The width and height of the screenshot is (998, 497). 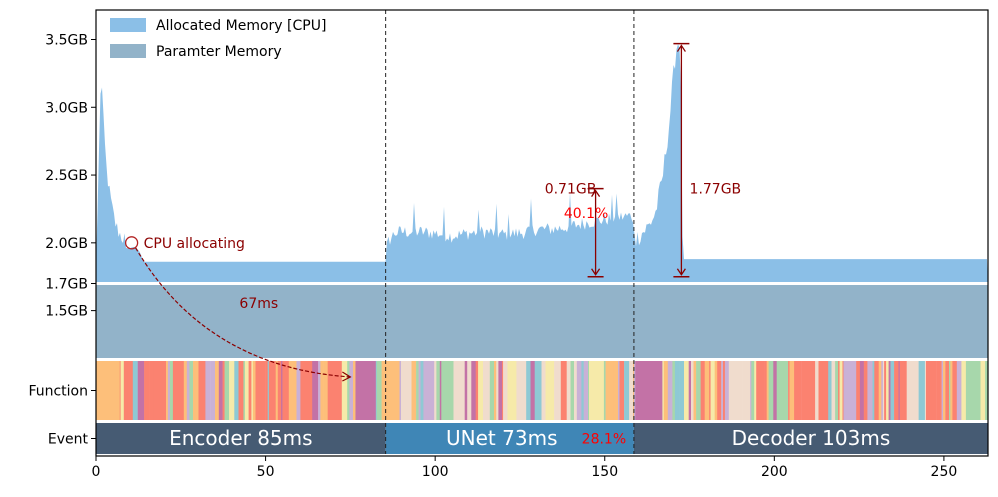 I want to click on function-block-encoder-end, so click(x=365, y=390).